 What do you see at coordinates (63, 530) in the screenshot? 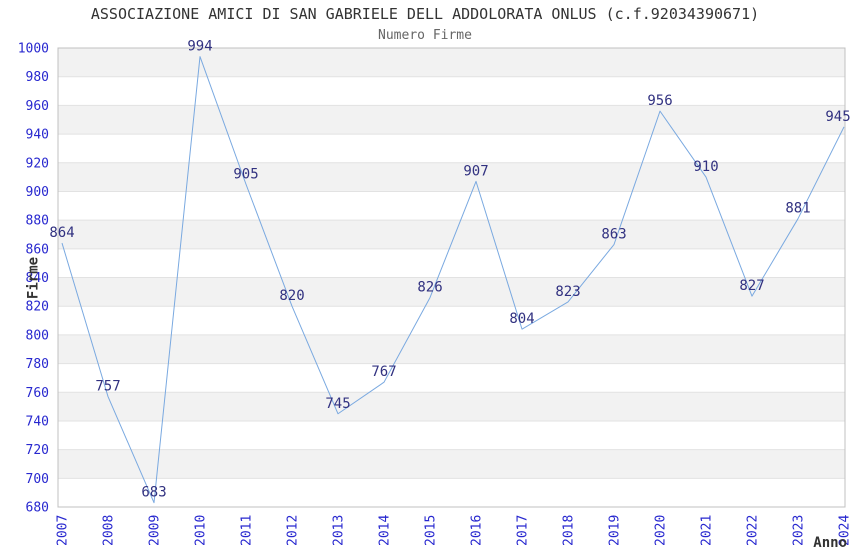
I see `x-tick-label: 2007` at bounding box center [63, 530].